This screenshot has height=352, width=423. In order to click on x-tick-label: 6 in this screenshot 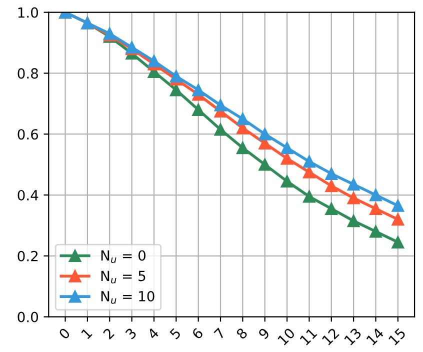, I will do `click(197, 333)`.